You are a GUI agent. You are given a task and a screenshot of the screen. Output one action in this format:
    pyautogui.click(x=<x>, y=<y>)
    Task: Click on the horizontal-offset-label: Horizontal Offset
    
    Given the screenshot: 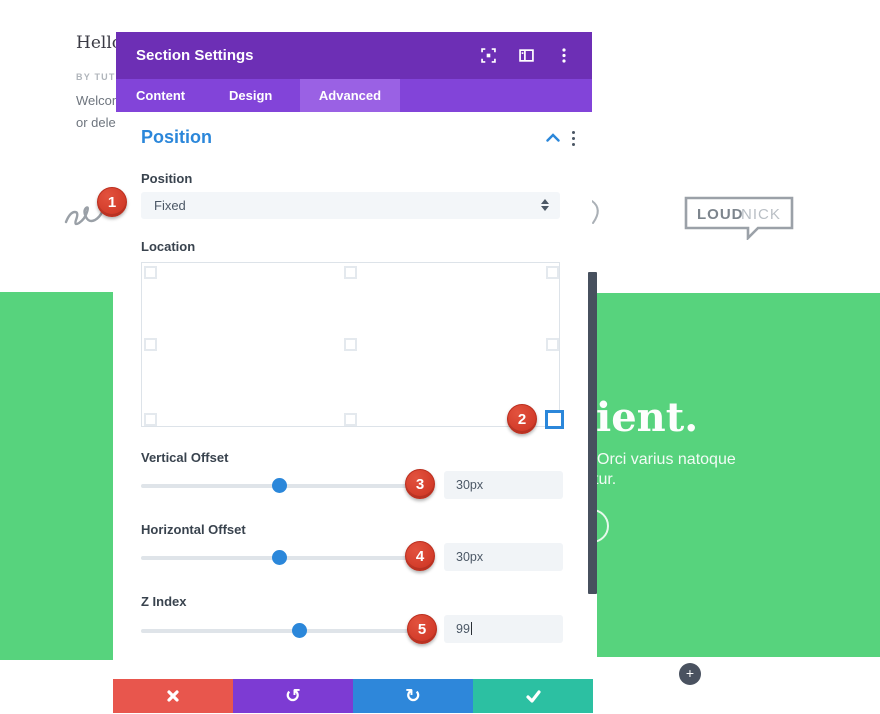 What is the action you would take?
    pyautogui.click(x=193, y=529)
    